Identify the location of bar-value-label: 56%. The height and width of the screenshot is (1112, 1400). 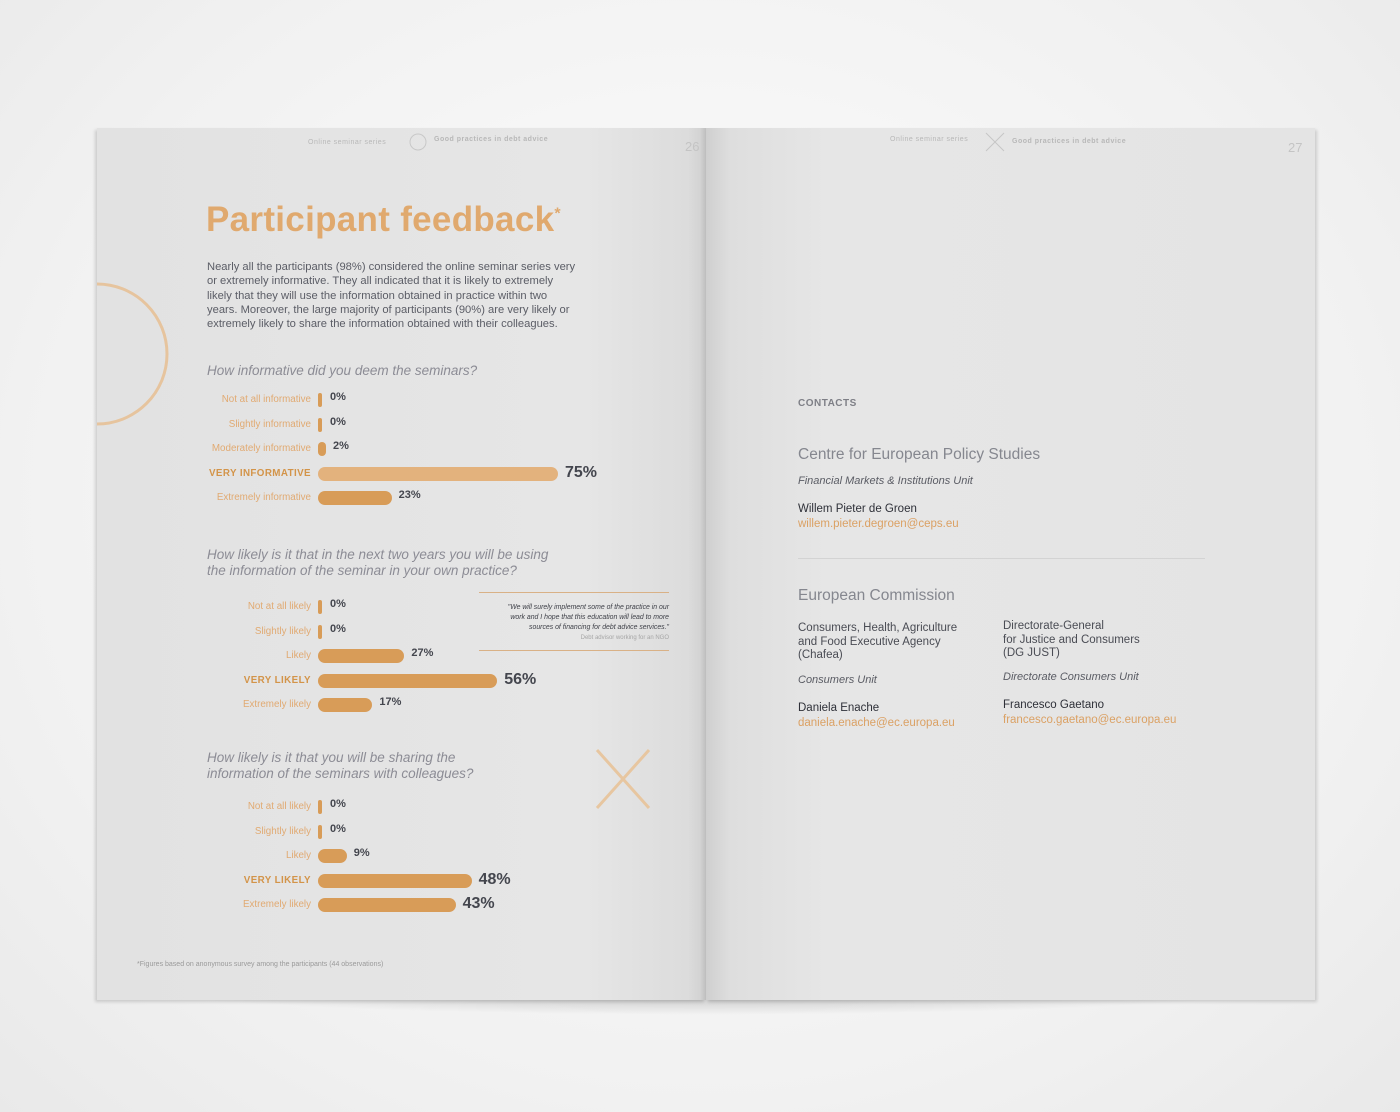
(520, 679).